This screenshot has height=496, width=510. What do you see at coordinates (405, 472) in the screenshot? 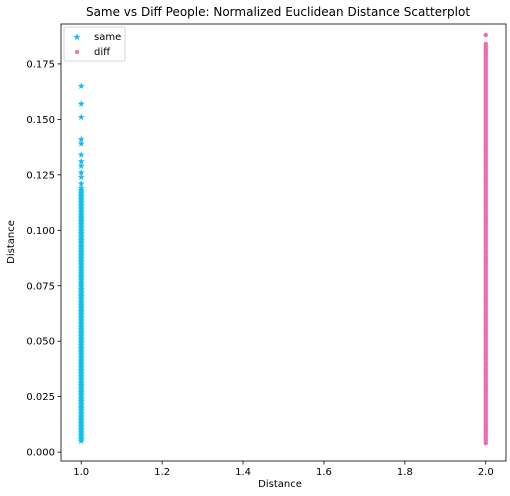
I see `x-tick-label-4: 1.8` at bounding box center [405, 472].